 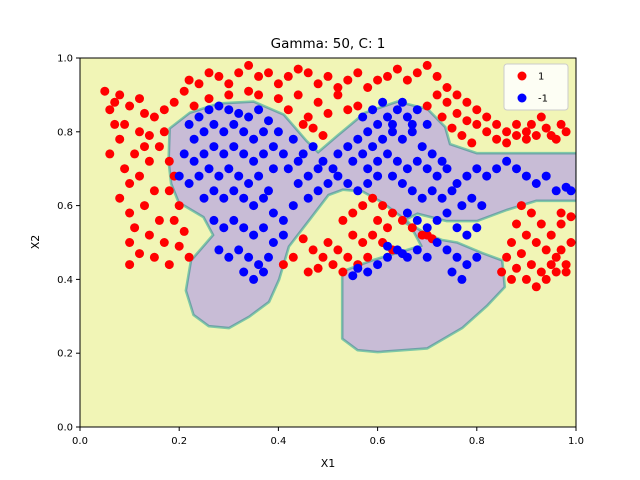 I want to click on y-axis: 0.0 0.2 0.4 0.6 0.8 1.0, so click(x=68, y=244).